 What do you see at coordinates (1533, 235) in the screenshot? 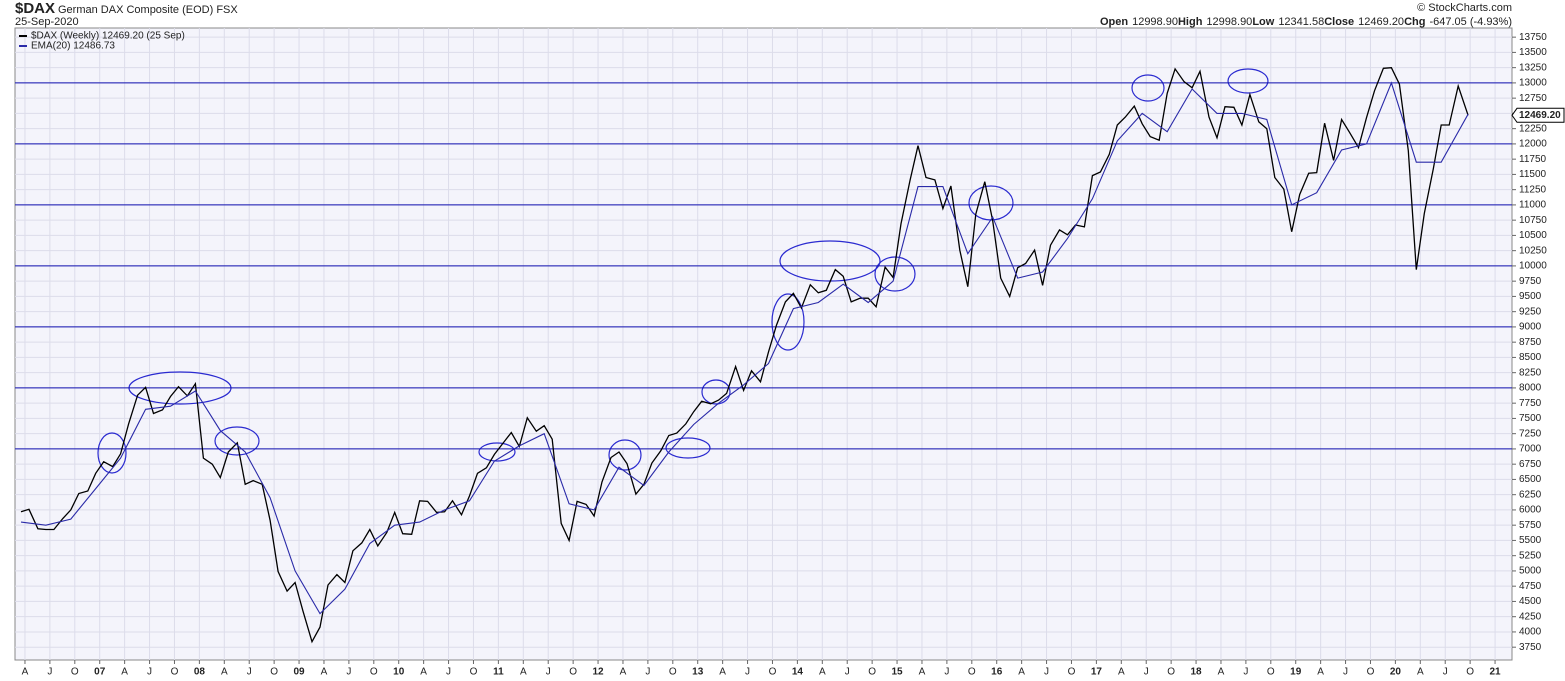
I see `y-tick-label: 10500` at bounding box center [1533, 235].